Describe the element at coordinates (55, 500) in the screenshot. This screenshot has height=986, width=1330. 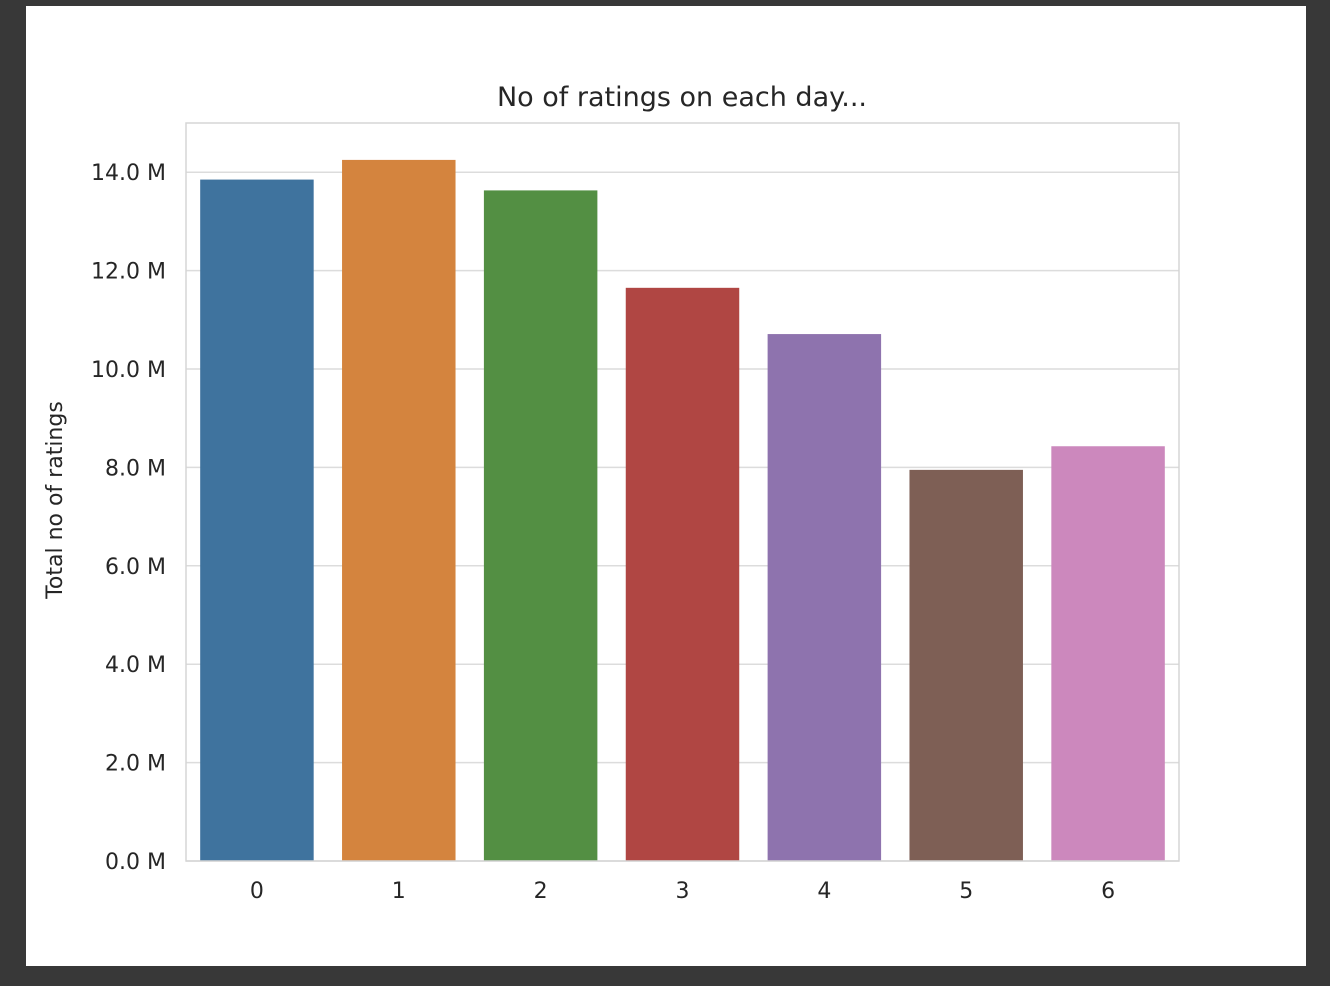
I see `y-axis-title: Total no of ratings` at that location.